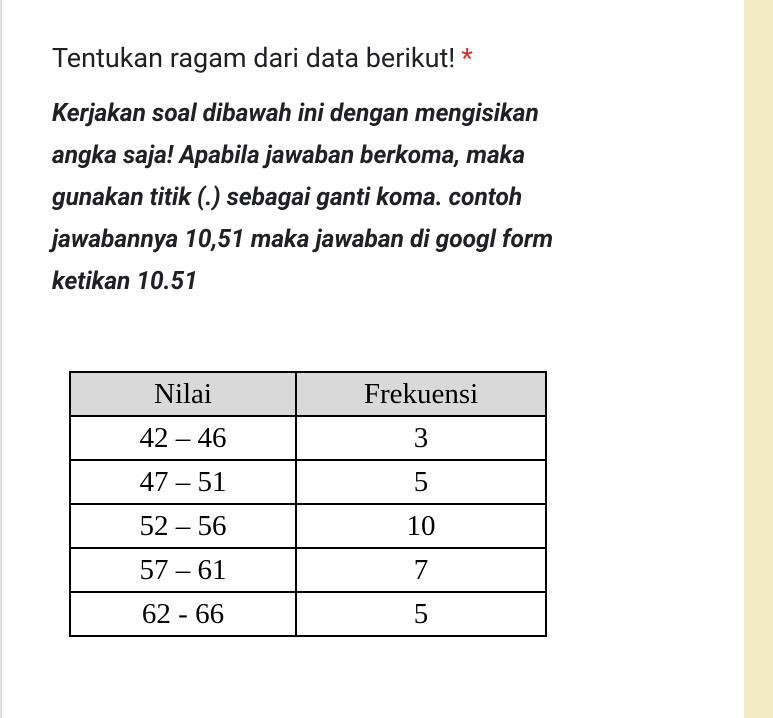 The image size is (773, 718). I want to click on table-cell: 7, so click(421, 570).